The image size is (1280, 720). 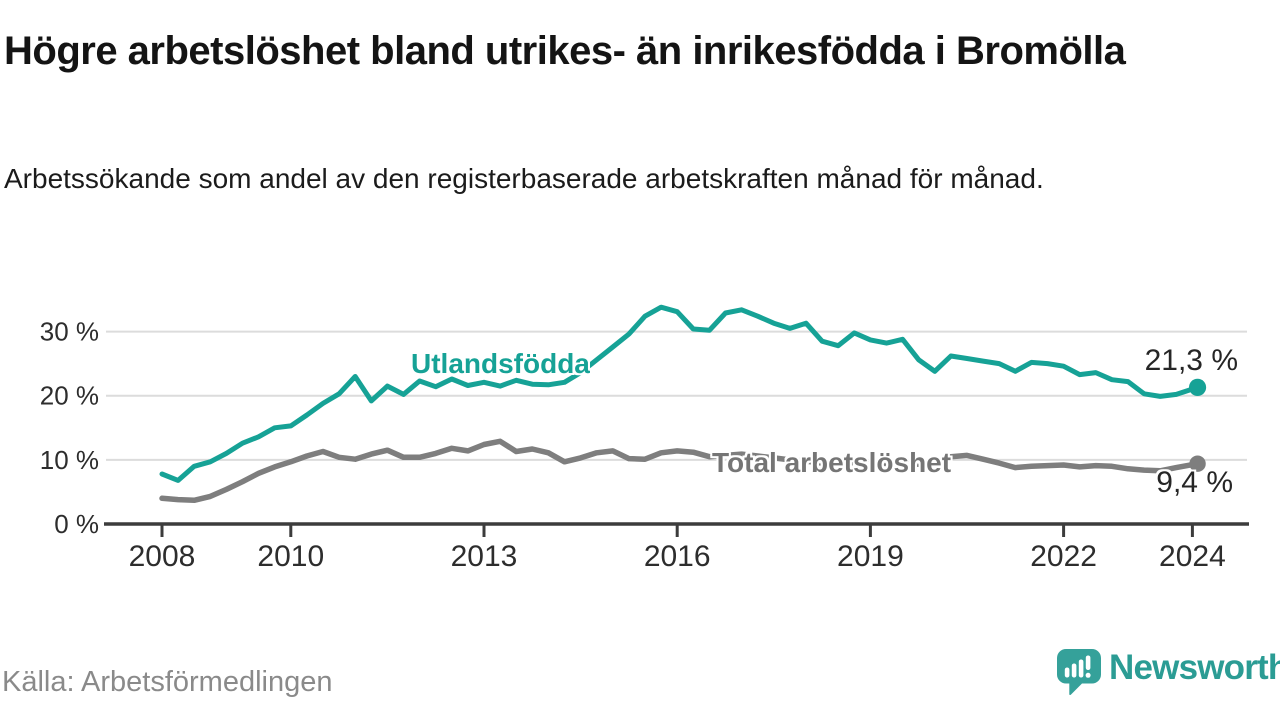 What do you see at coordinates (677, 556) in the screenshot?
I see `x-tick-label-2016: 2016` at bounding box center [677, 556].